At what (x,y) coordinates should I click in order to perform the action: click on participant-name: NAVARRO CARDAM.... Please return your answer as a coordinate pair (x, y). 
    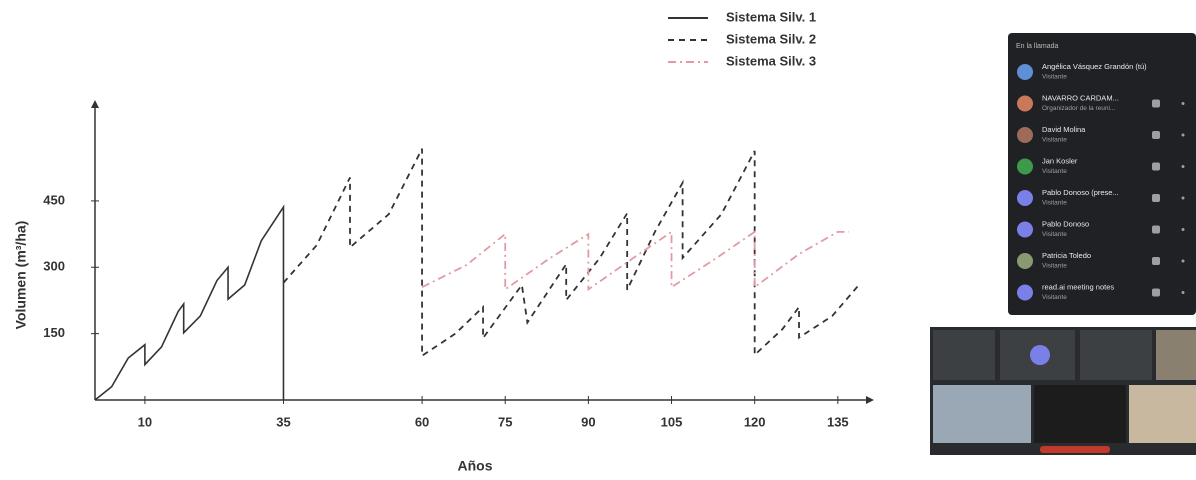
    Looking at the image, I should click on (1080, 97).